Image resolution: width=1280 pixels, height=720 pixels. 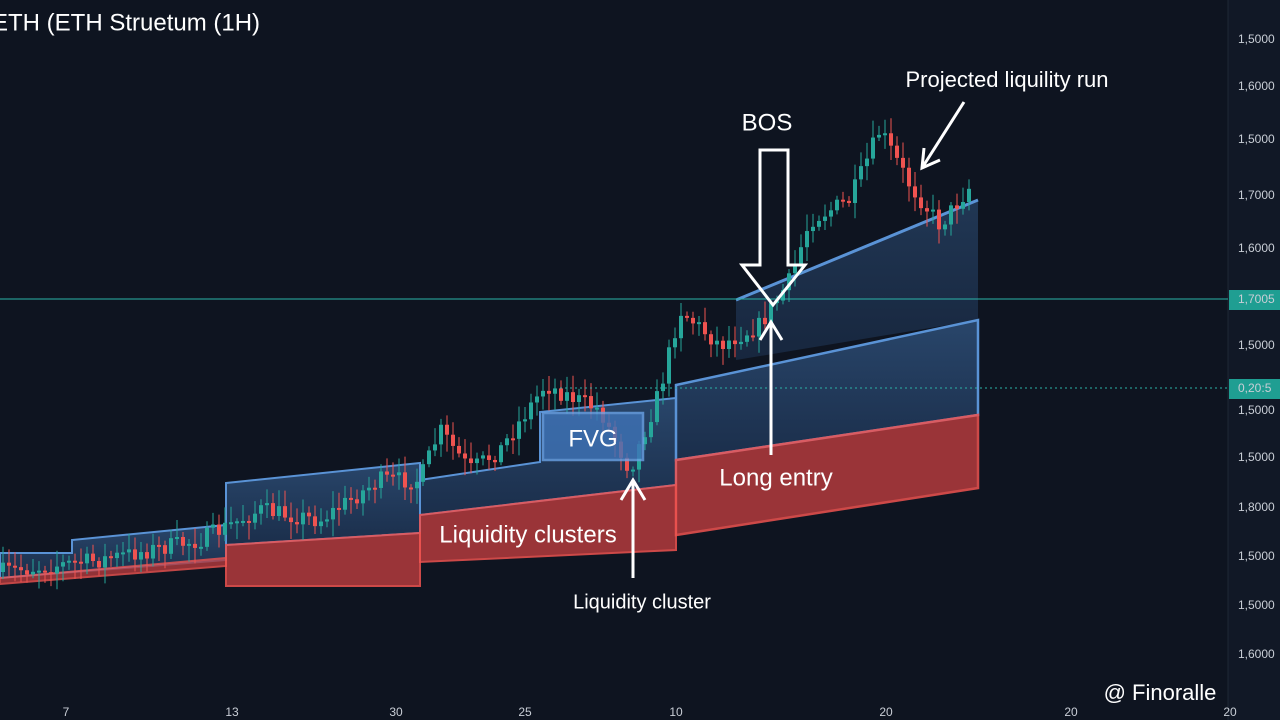 What do you see at coordinates (1255, 388) in the screenshot?
I see `price-label: 0,20:5` at bounding box center [1255, 388].